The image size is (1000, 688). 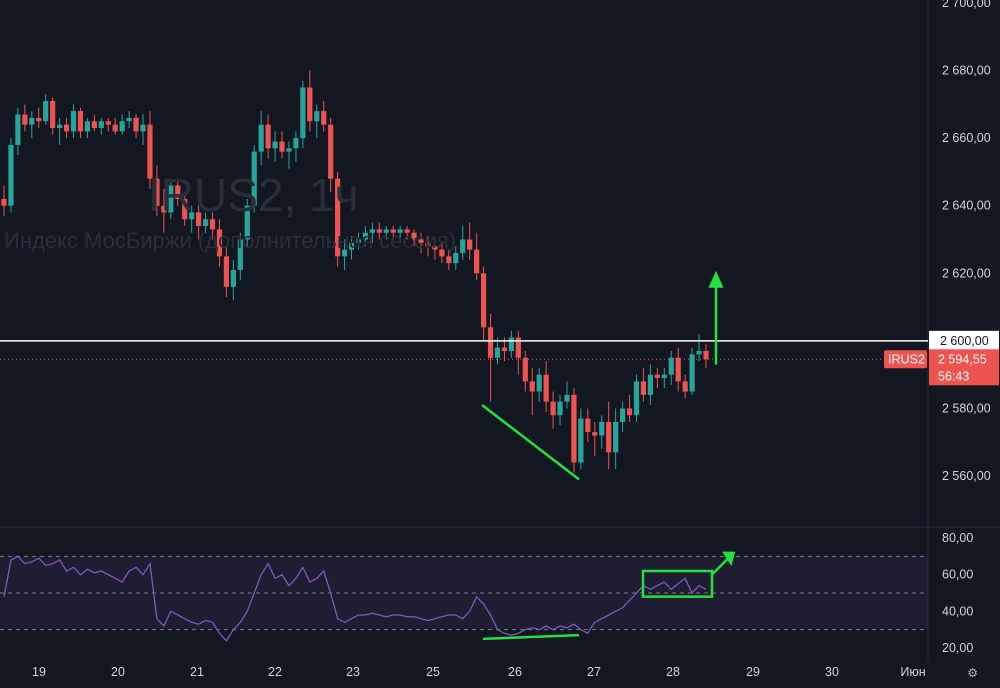 I want to click on arrow-head-icon, so click(x=716, y=279).